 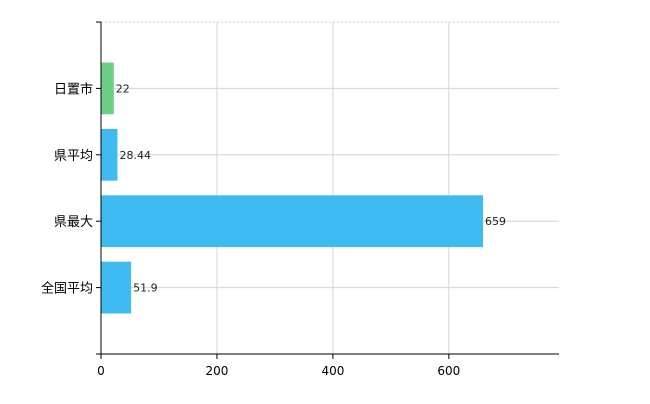 I want to click on x-tick-label: 400, so click(x=332, y=371).